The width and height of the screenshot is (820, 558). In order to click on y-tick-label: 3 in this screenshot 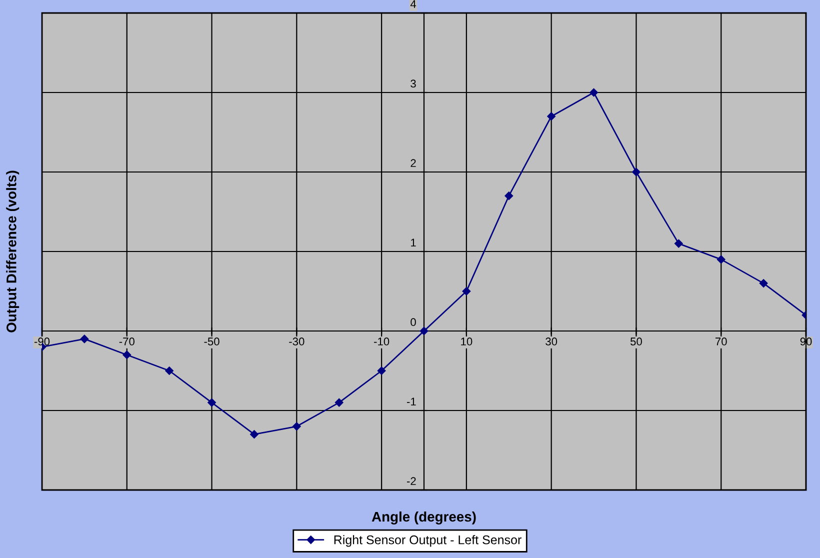, I will do `click(413, 84)`.